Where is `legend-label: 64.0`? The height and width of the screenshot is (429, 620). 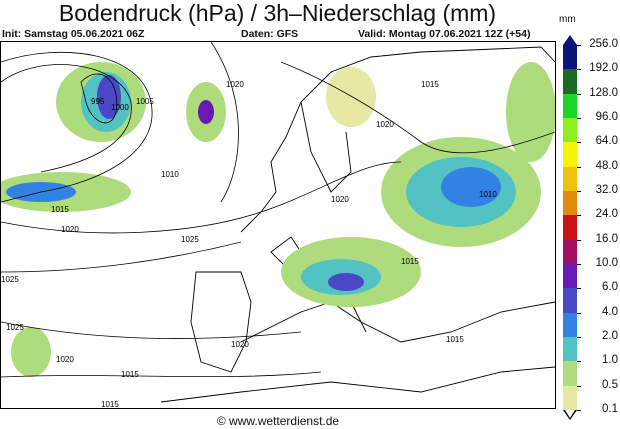
legend-label: 64.0 is located at coordinates (606, 141).